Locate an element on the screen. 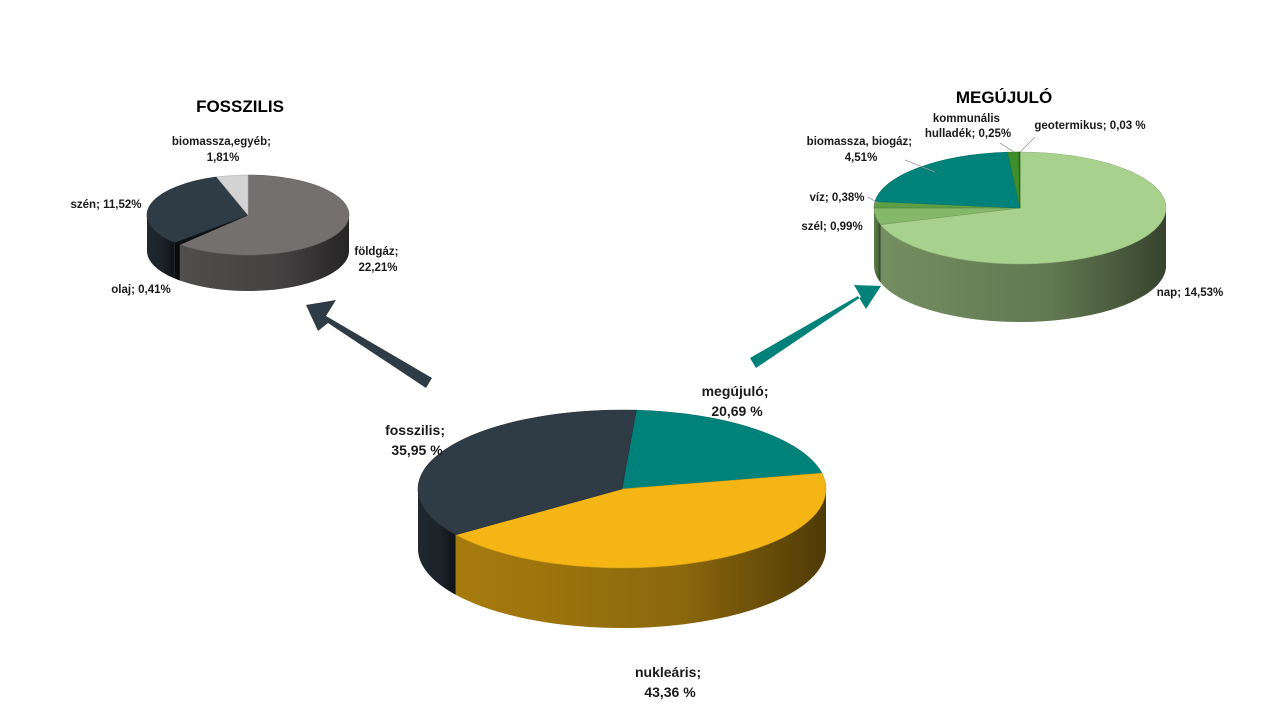  megujulo-pie-side-shade-szel is located at coordinates (877, 245).